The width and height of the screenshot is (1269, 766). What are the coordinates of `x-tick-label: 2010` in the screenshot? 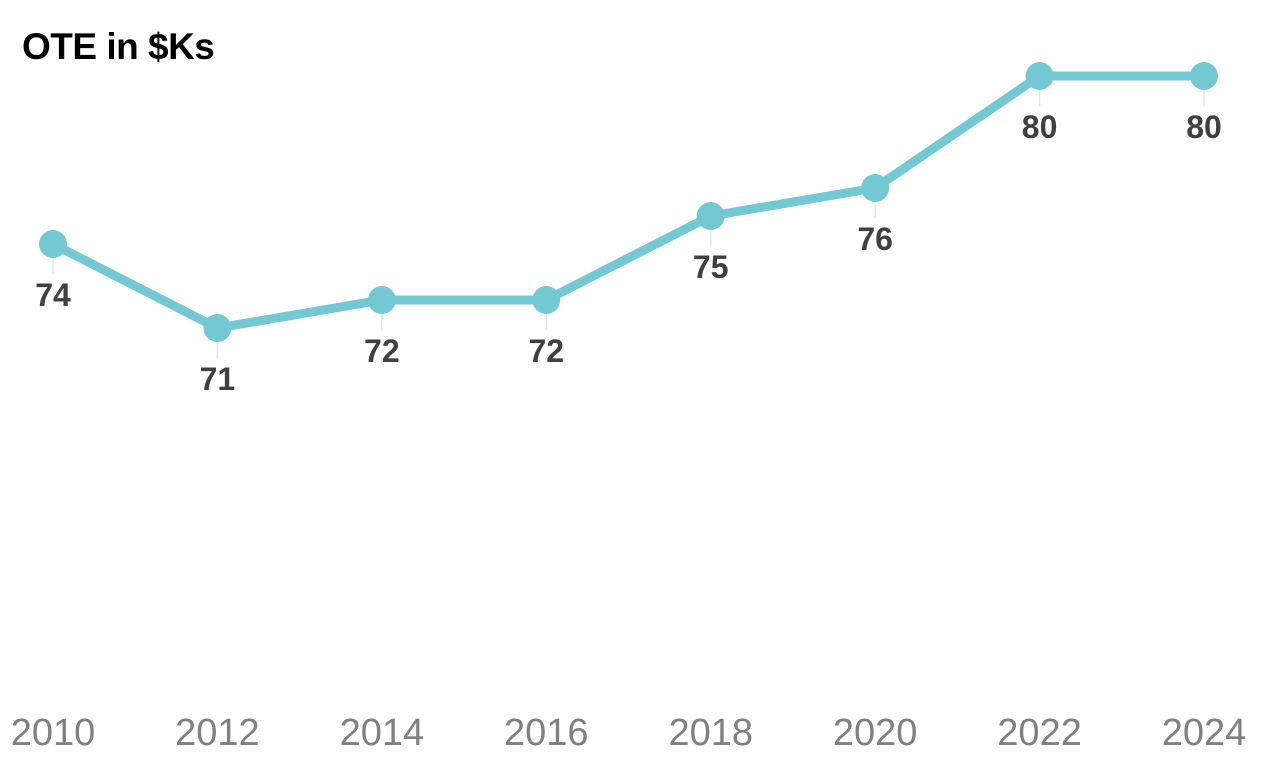 It's located at (53, 733).